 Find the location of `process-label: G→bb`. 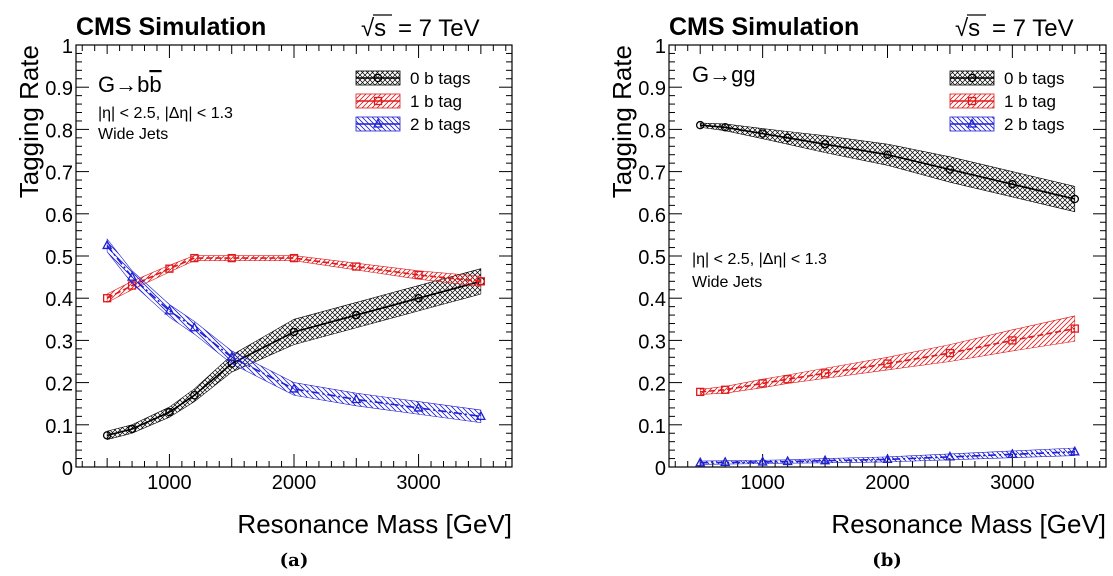

process-label: G→bb is located at coordinates (130, 84).